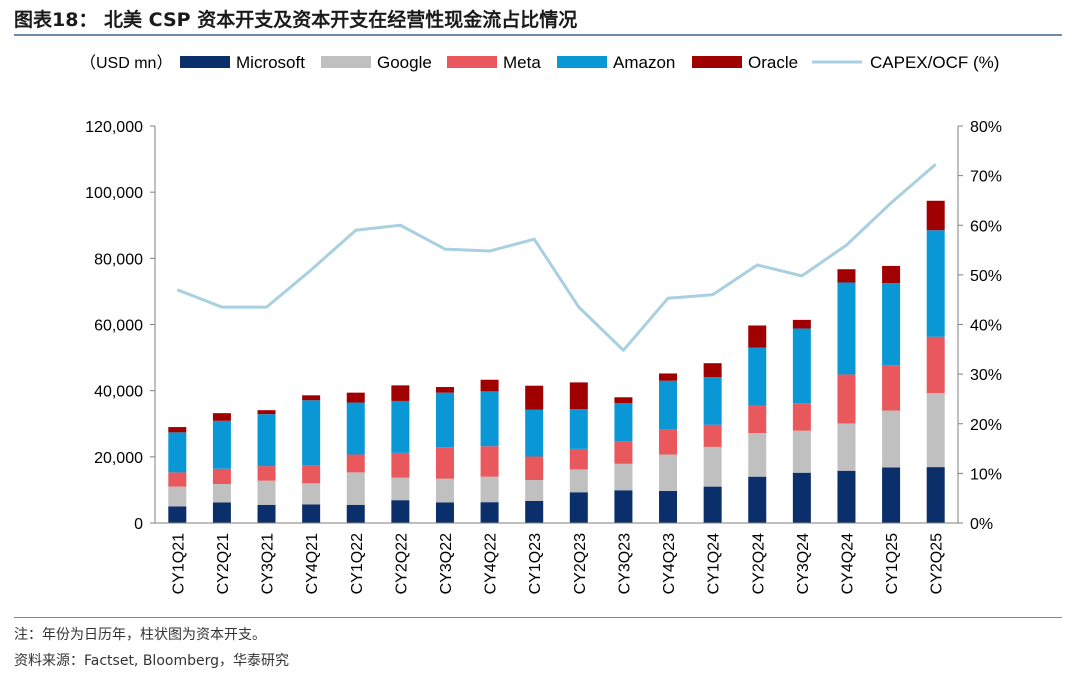 Image resolution: width=1080 pixels, height=677 pixels. I want to click on x-tick-label: CY4Q22, so click(491, 563).